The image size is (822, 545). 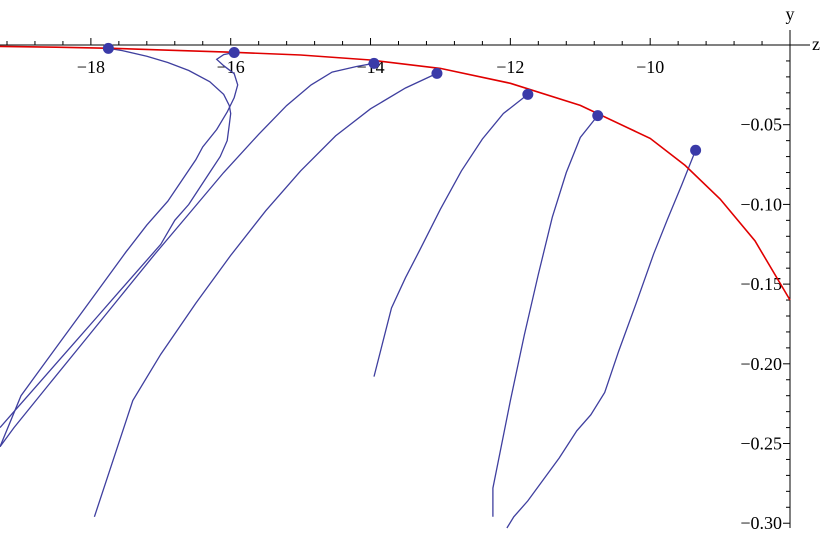 I want to click on y-axis-label: y, so click(x=790, y=14).